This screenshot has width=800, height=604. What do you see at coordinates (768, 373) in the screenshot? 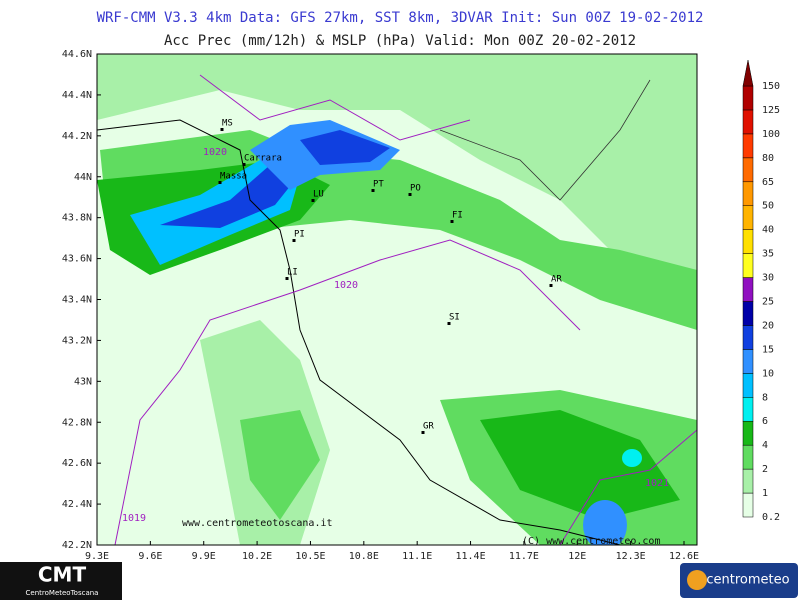
I see `colorbar-label: 10` at bounding box center [768, 373].